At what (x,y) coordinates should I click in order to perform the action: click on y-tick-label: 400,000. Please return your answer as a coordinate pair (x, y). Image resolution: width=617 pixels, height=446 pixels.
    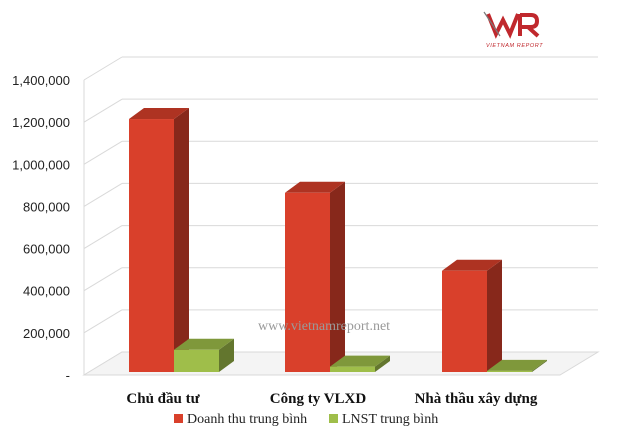
    Looking at the image, I should click on (46, 291).